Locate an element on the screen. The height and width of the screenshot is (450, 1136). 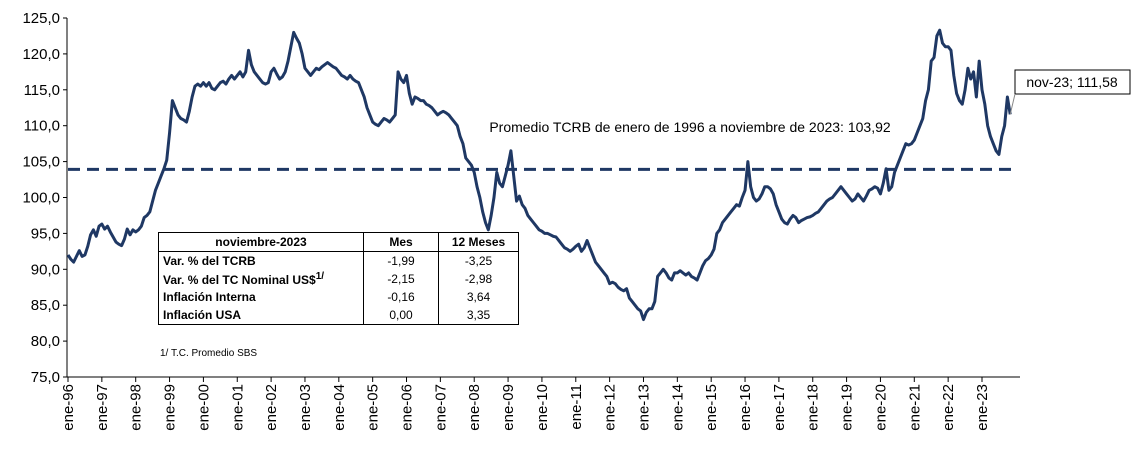
x-tick-label: ene-15 is located at coordinates (711, 407).